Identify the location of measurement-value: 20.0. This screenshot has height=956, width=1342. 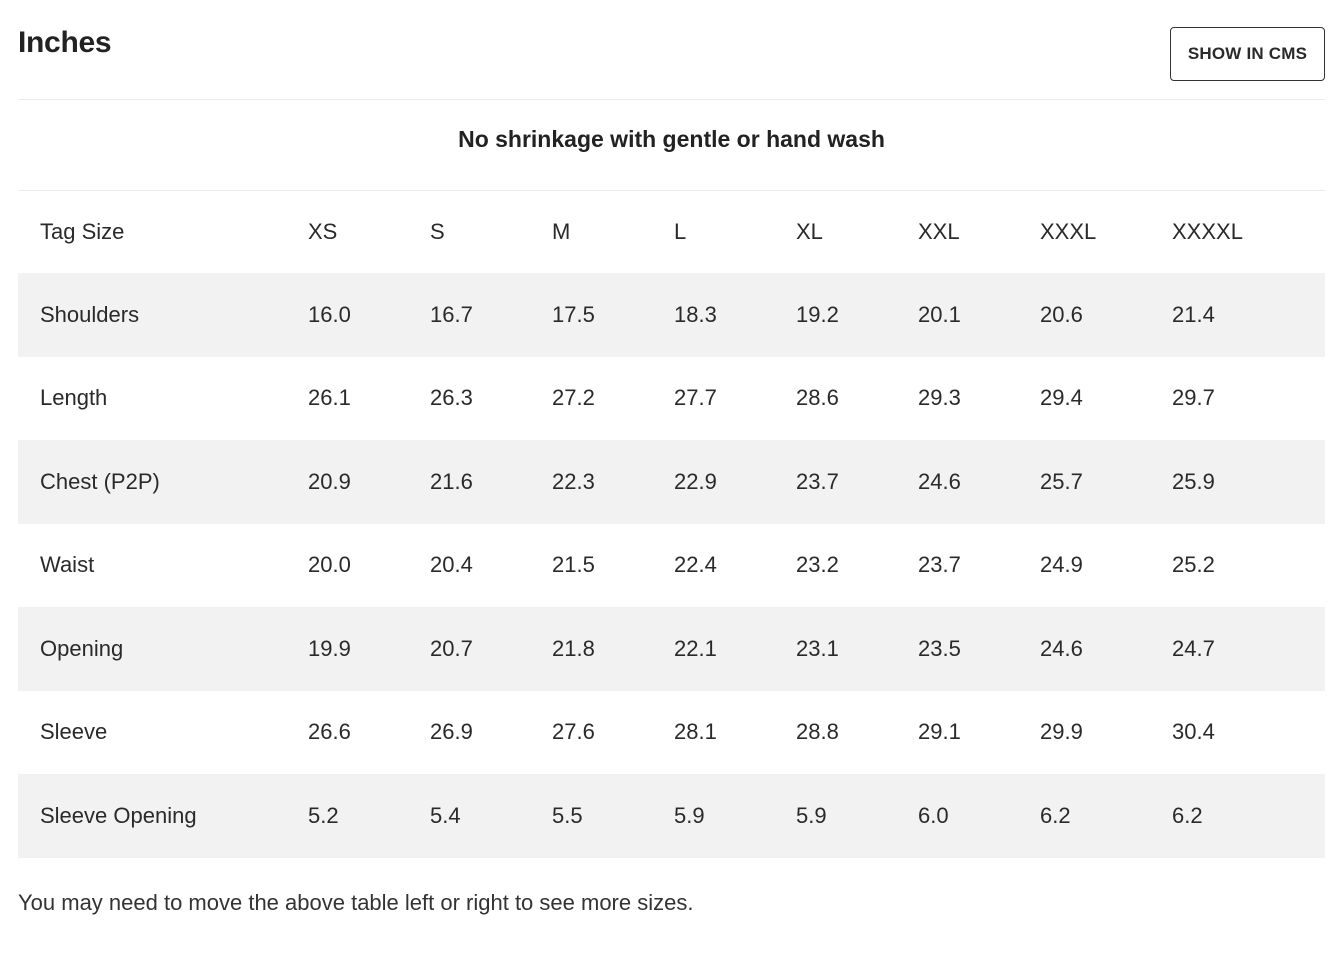
(329, 565).